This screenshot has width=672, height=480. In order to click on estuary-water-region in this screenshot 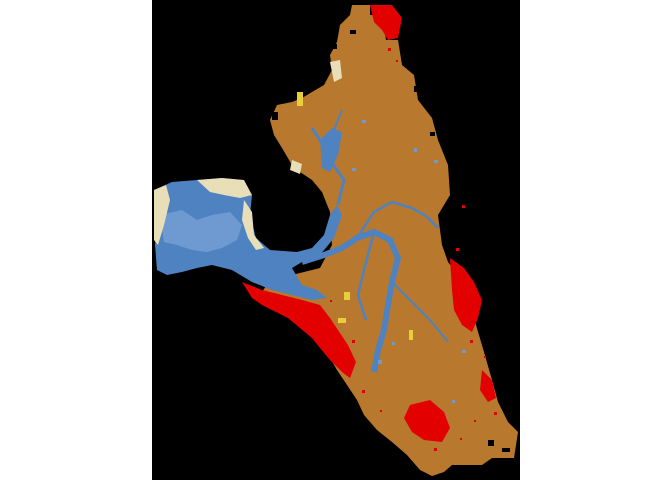, I will do `click(248, 239)`.